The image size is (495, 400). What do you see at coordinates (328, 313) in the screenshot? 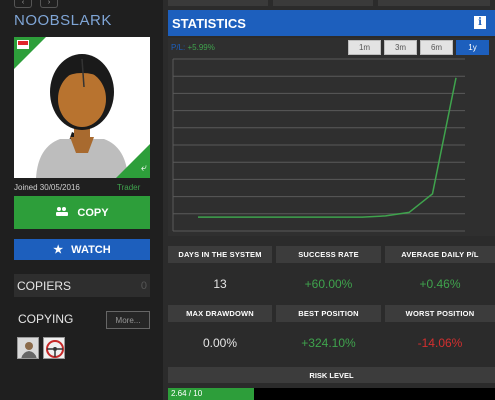
I see `best-header: BEST POSITION` at bounding box center [328, 313].